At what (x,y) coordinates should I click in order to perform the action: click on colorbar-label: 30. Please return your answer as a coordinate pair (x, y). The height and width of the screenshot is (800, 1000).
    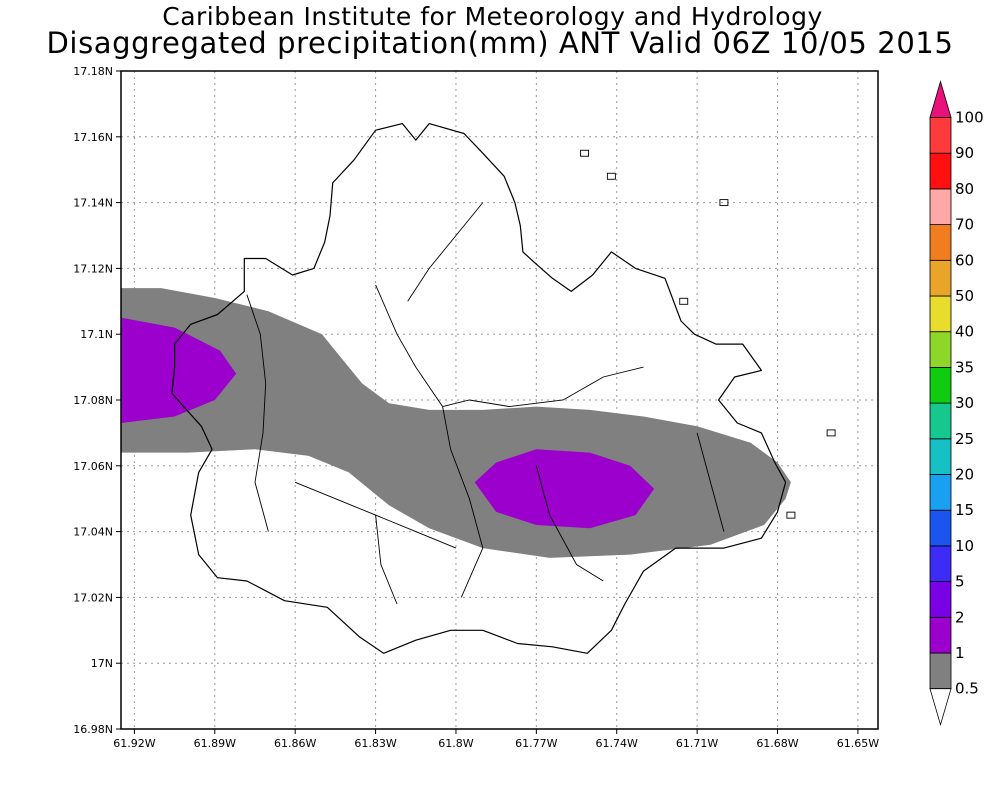
    Looking at the image, I should click on (964, 403).